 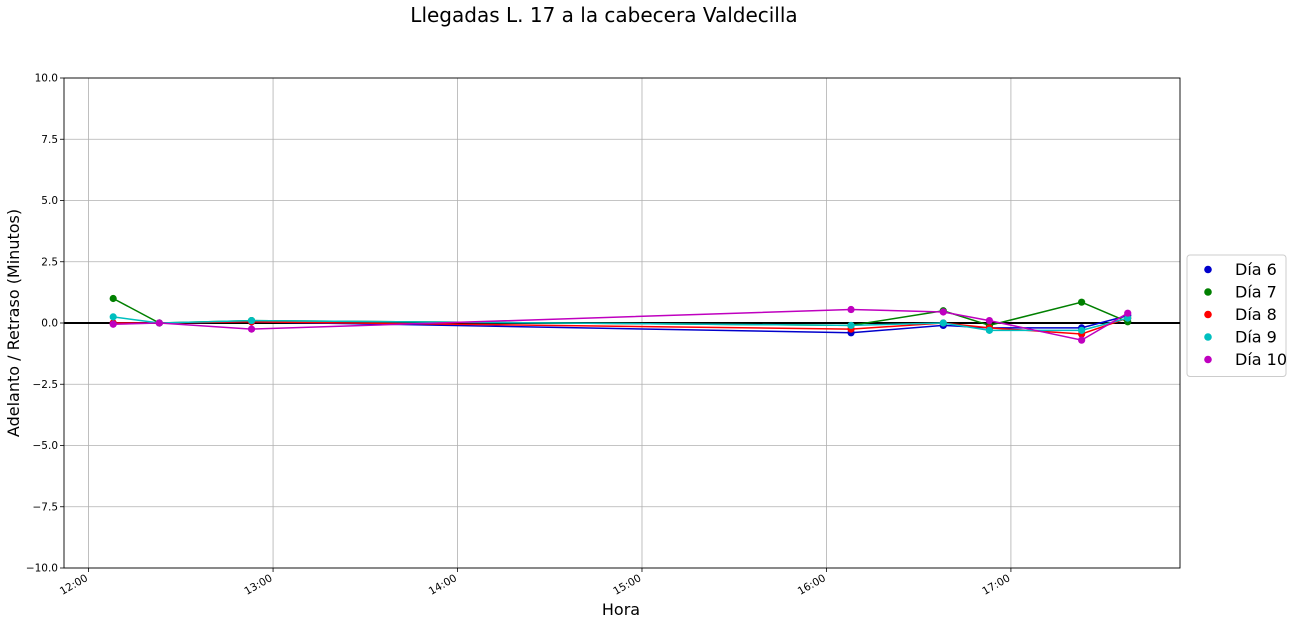 What do you see at coordinates (621, 609) in the screenshot?
I see `x-axis-label: Hora` at bounding box center [621, 609].